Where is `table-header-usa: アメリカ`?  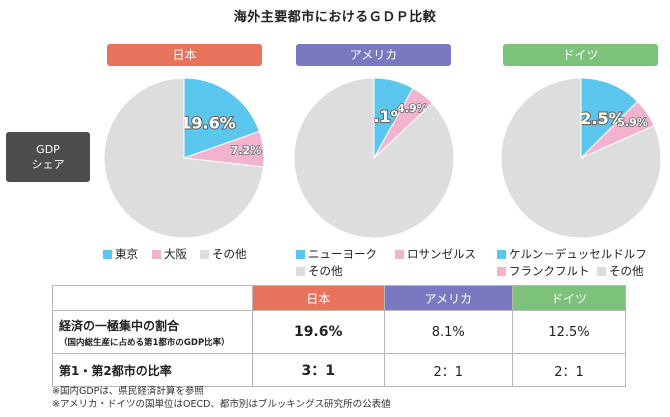
table-header-usa: アメリカ is located at coordinates (448, 298).